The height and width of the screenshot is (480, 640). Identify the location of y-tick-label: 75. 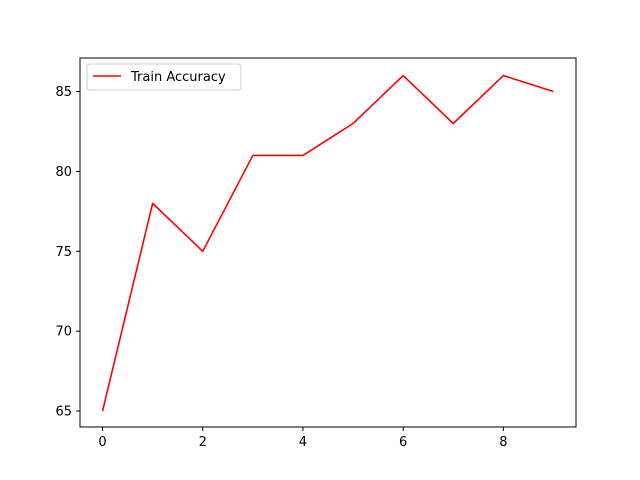
(63, 252).